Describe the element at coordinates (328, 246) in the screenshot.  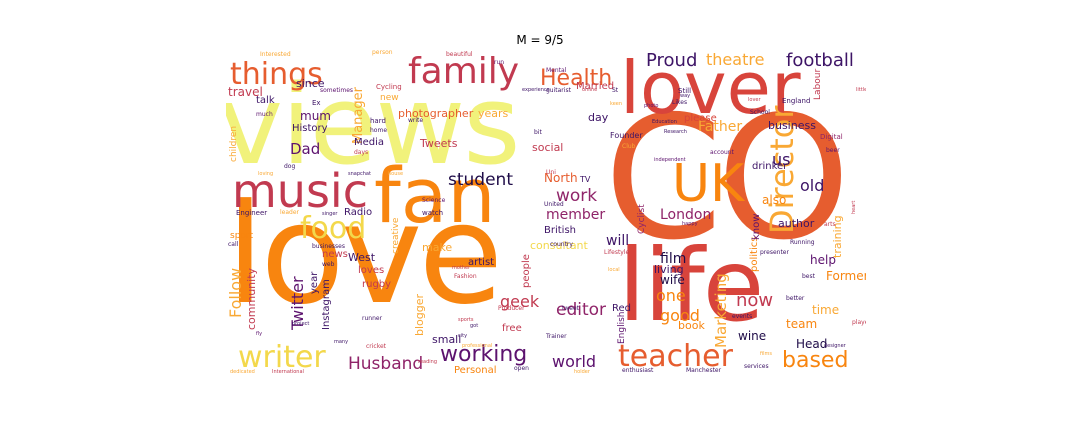
I see `word-businesses: businesses` at that location.